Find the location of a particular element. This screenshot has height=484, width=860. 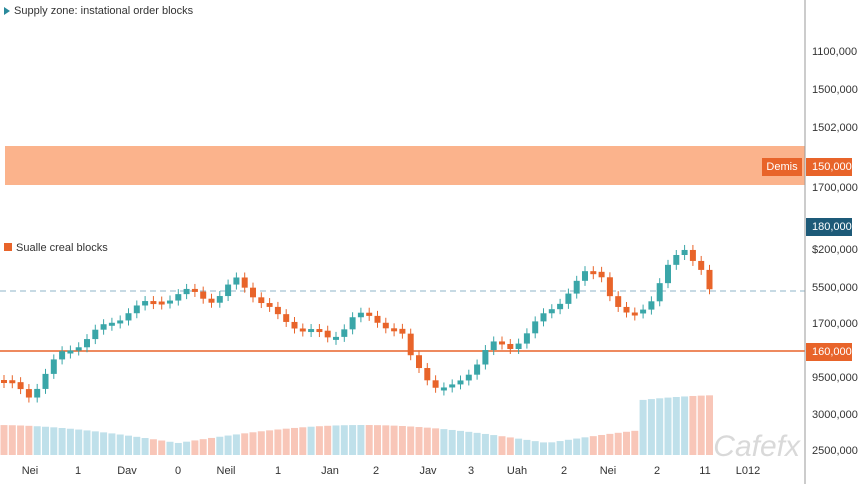

price-label: $200,000 is located at coordinates (835, 250).